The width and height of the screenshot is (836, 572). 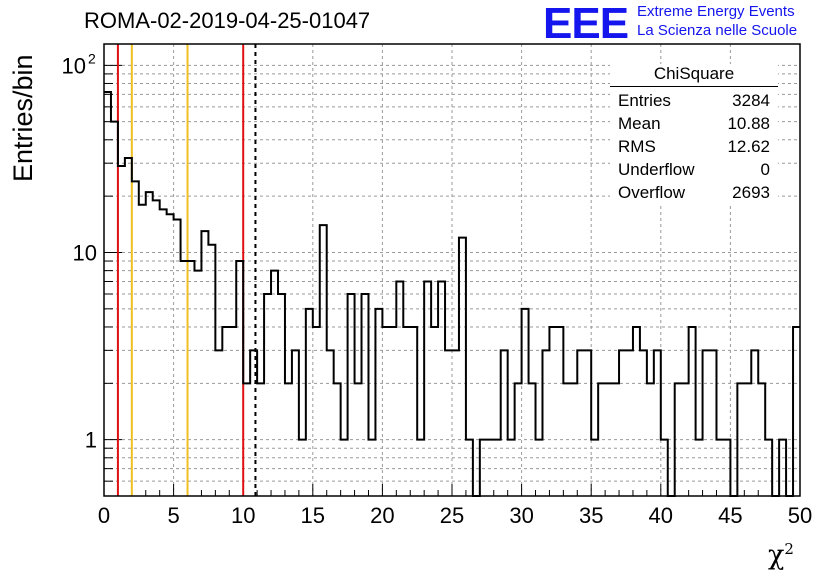 What do you see at coordinates (776, 555) in the screenshot?
I see `x-axis-label-base: χ` at bounding box center [776, 555].